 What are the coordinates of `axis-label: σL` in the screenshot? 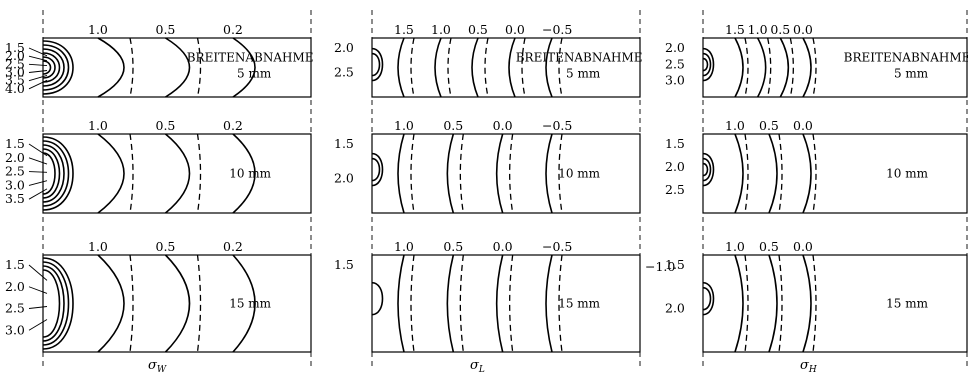 It's located at (477, 366).